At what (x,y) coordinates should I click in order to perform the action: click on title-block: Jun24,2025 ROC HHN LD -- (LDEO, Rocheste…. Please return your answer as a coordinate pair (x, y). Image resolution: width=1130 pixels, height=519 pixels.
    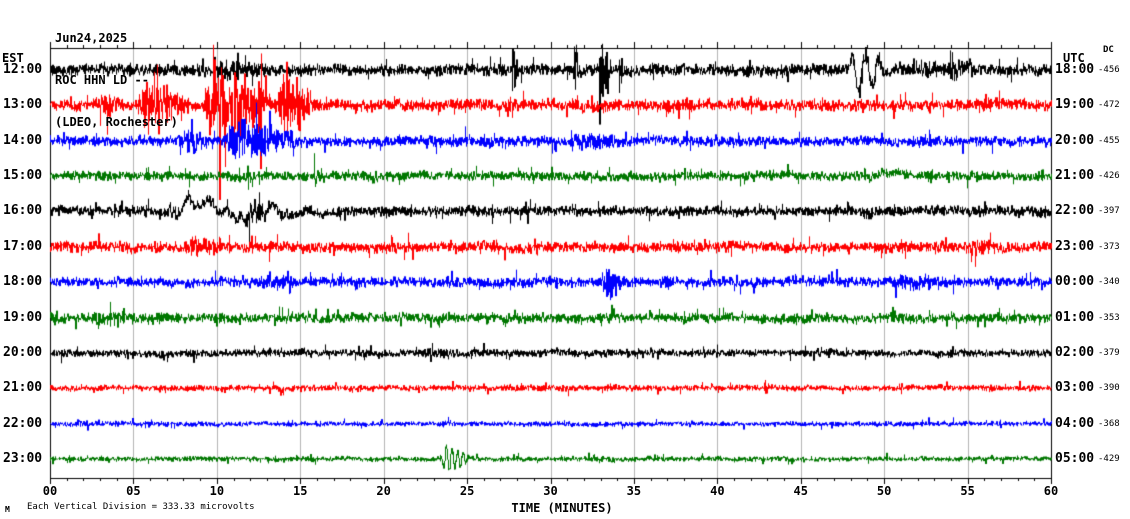
    Looking at the image, I should click on (116, 80).